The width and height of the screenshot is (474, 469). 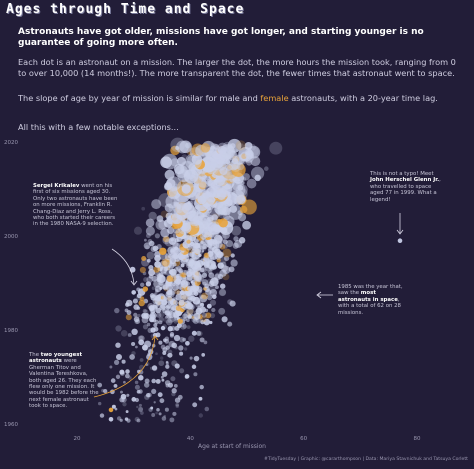 What do you see at coordinates (123, 266) in the screenshot?
I see `arrow-krikalev` at bounding box center [123, 266].